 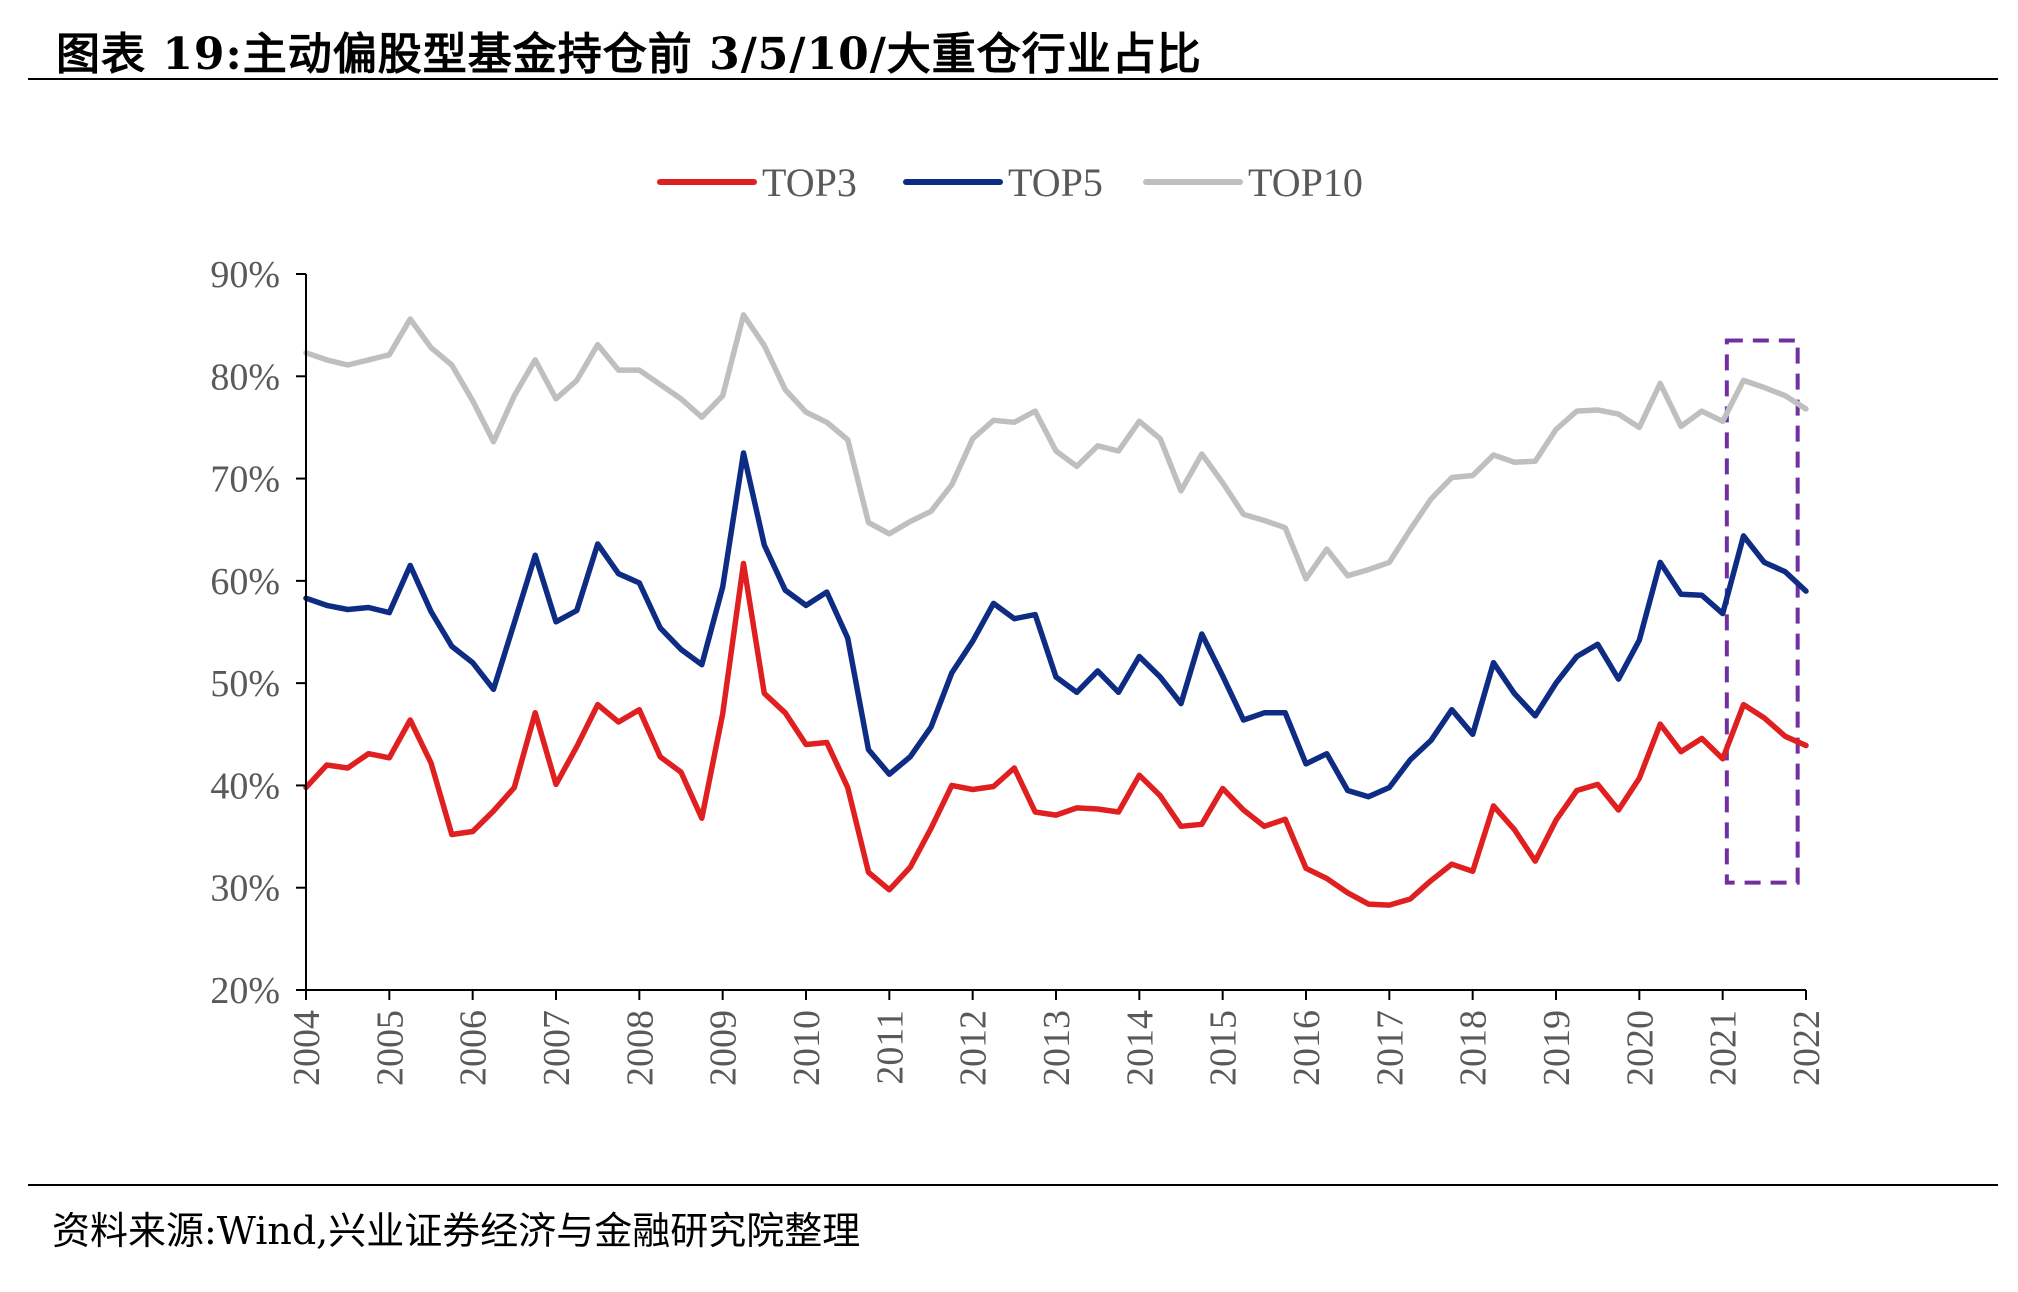 I want to click on source-rule, so click(x=1013, y=1185).